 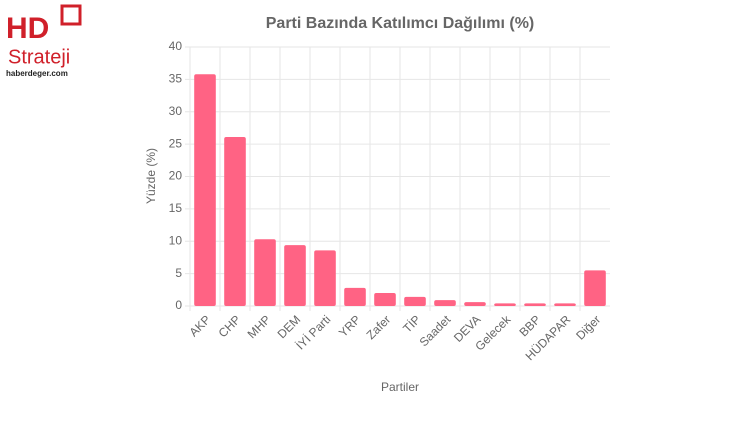 I want to click on x-tick-label: MHP, so click(x=259, y=326).